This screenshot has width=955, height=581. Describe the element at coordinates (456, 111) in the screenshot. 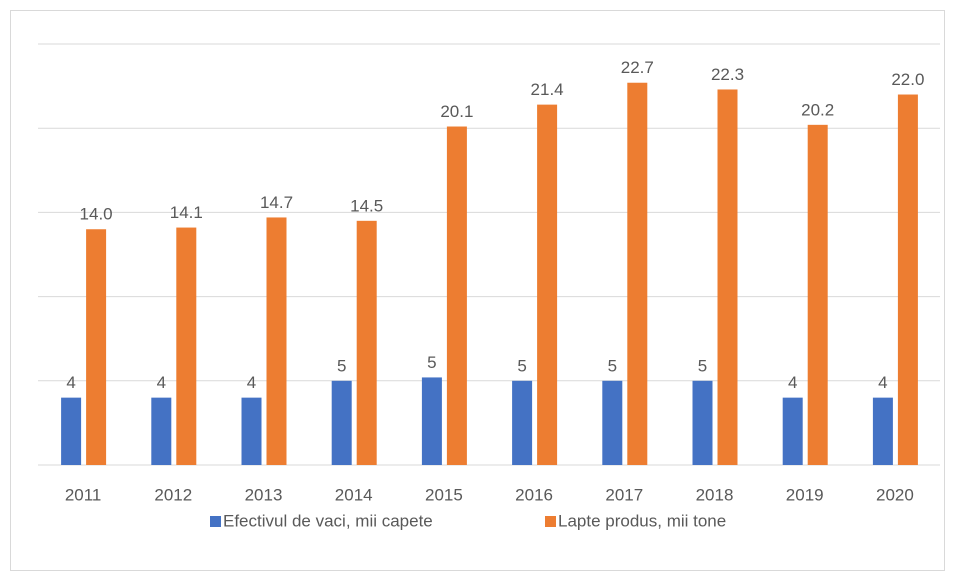

I see `value-label: 20.1` at that location.